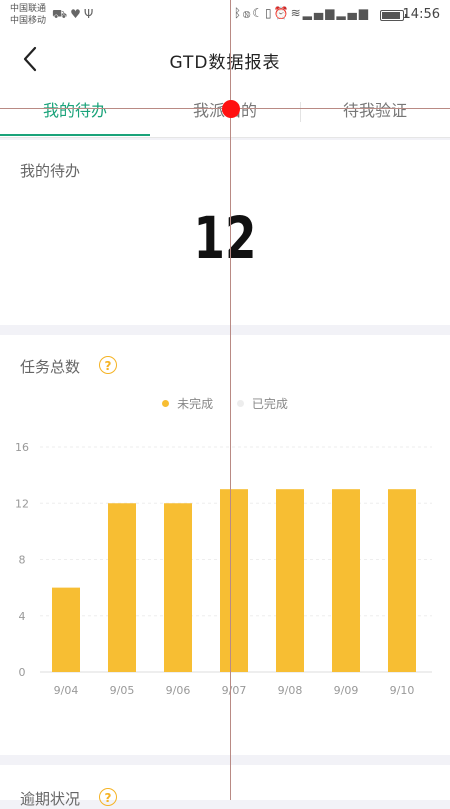 The width and height of the screenshot is (450, 809). What do you see at coordinates (290, 690) in the screenshot?
I see `x-tick-label: 9/08` at bounding box center [290, 690].